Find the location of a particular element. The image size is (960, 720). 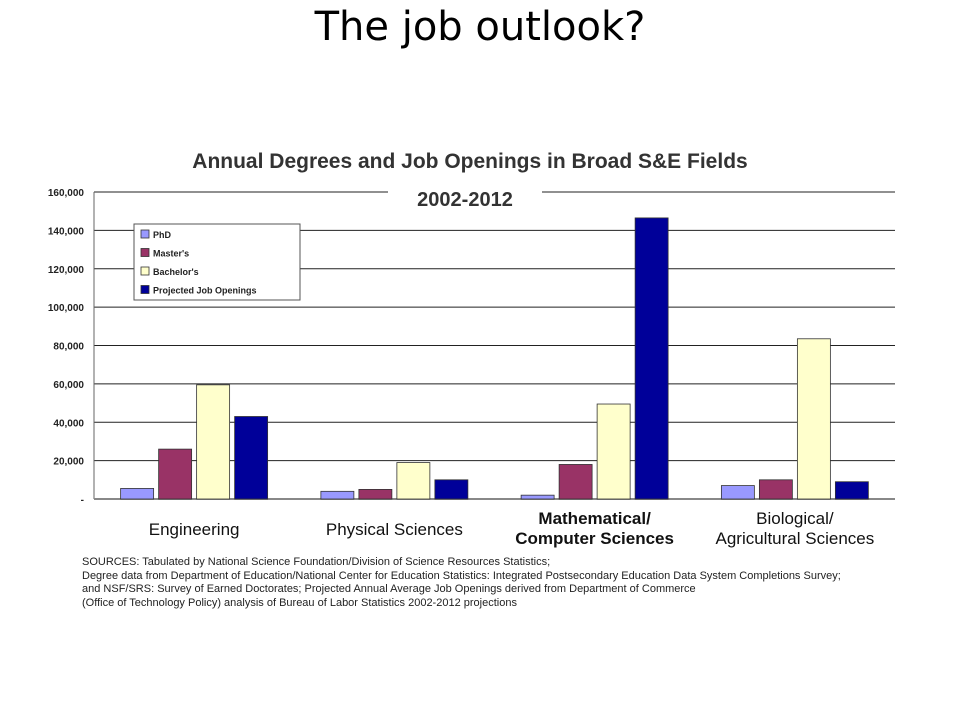

y-tick-label: 100,000 is located at coordinates (66, 308).